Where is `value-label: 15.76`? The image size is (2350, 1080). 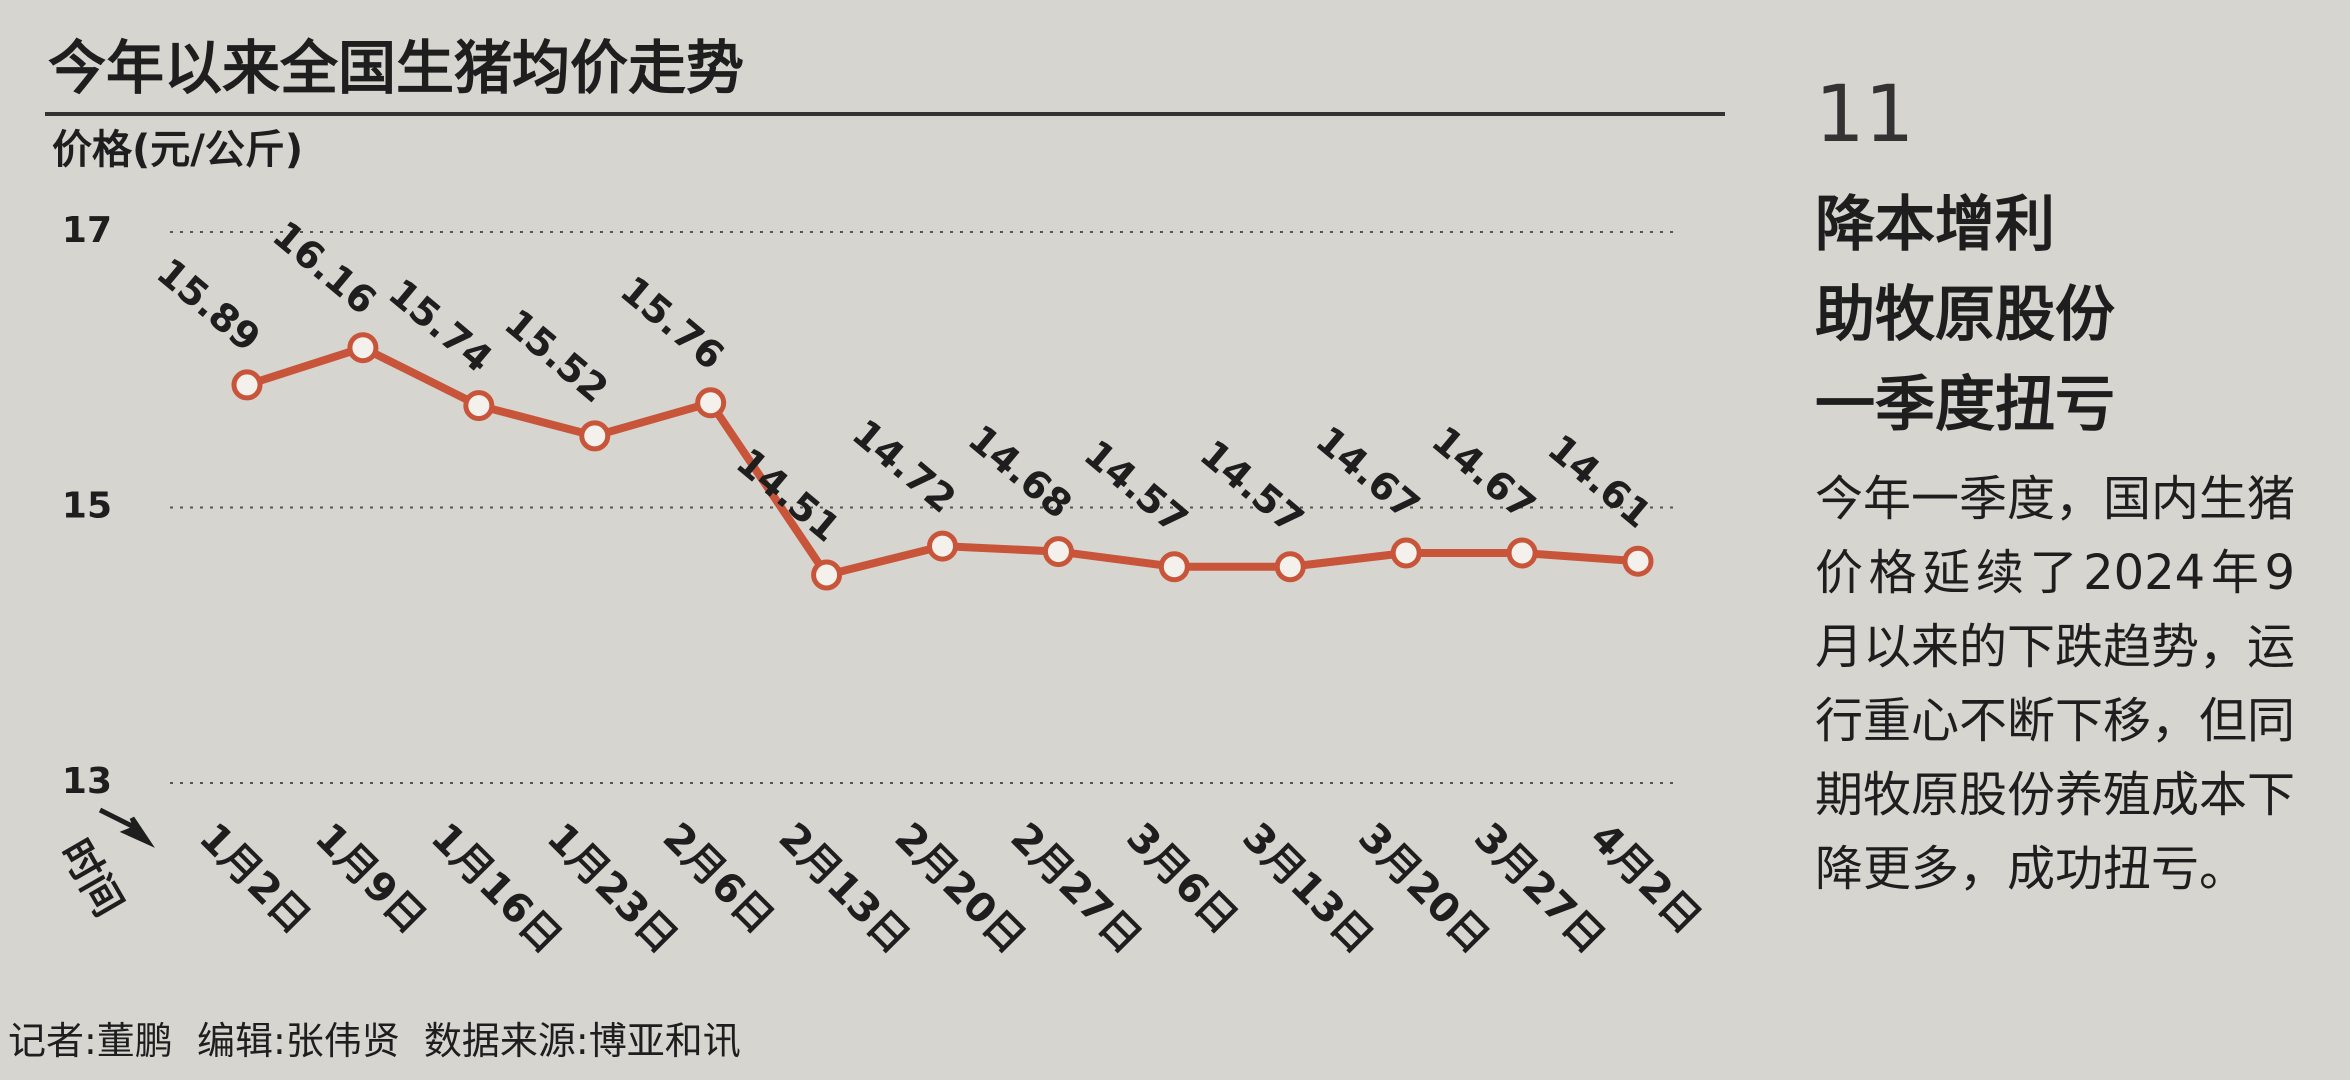
value-label: 15.76 is located at coordinates (672, 322).